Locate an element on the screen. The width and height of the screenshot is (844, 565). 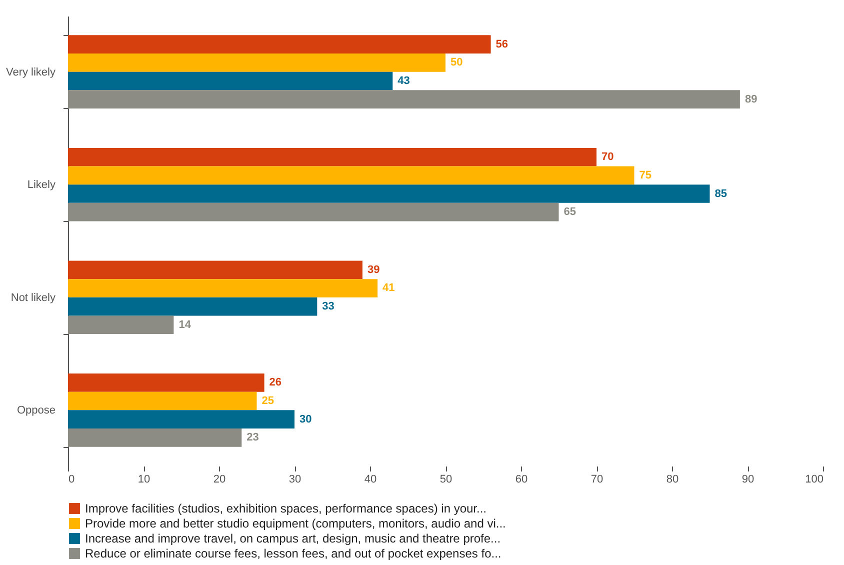
x-tick-label: 50 is located at coordinates (446, 480).